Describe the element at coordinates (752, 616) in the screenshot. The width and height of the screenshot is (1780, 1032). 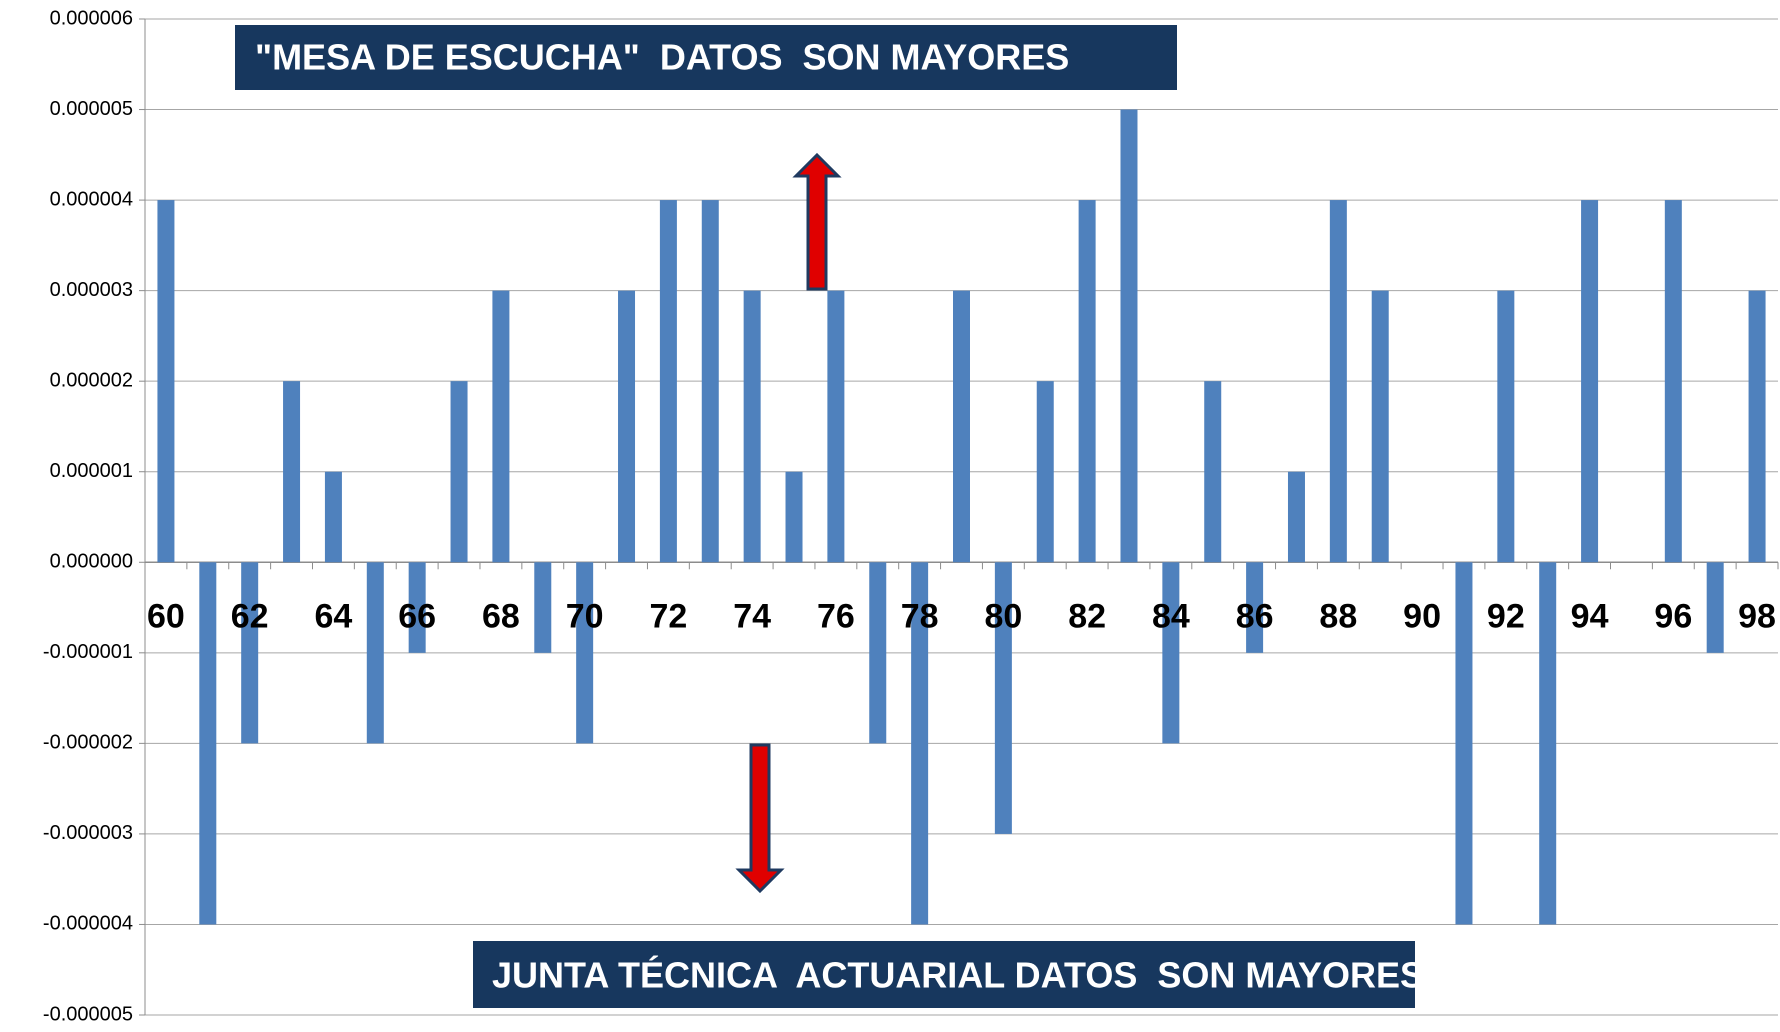
I see `x-tick-label: 74` at that location.